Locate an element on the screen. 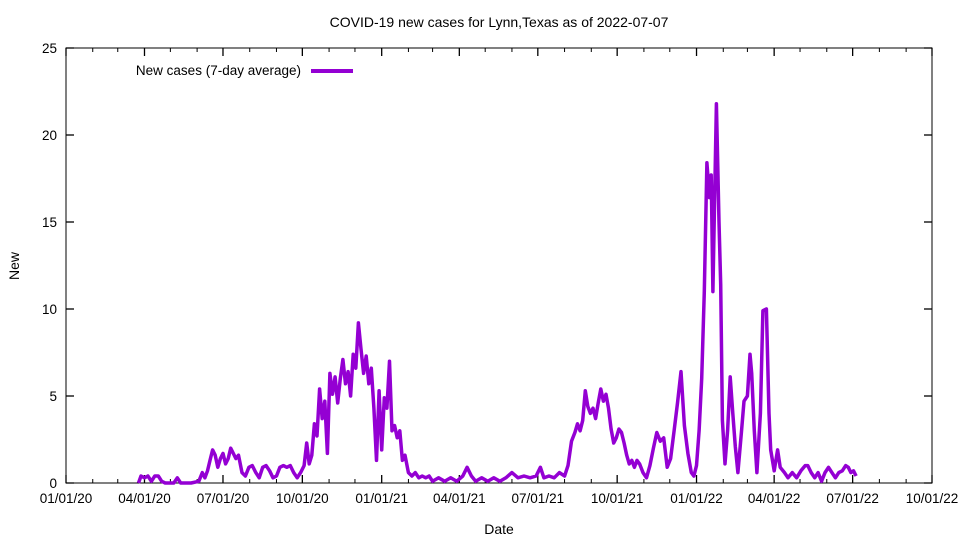 This screenshot has width=960, height=540. y-tick-label: 5 is located at coordinates (53, 396).